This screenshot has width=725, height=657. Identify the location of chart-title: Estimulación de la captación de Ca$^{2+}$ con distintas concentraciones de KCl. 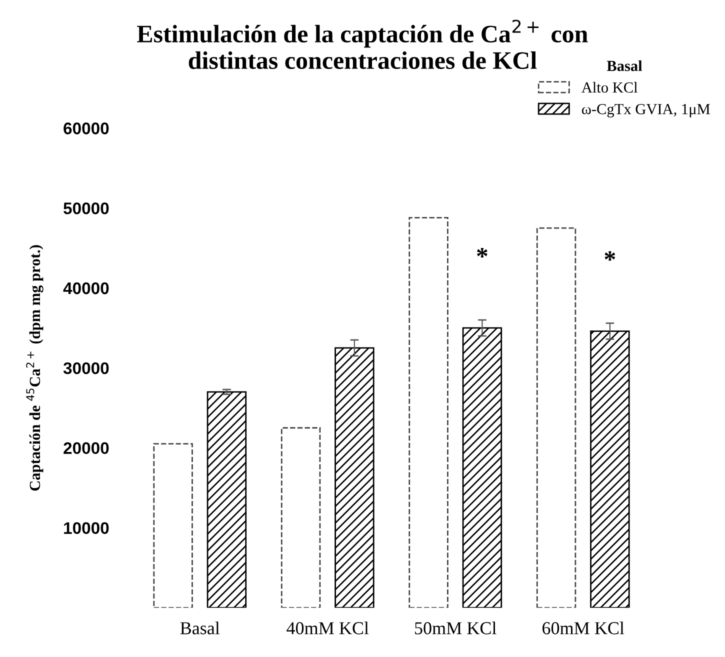
(362, 45).